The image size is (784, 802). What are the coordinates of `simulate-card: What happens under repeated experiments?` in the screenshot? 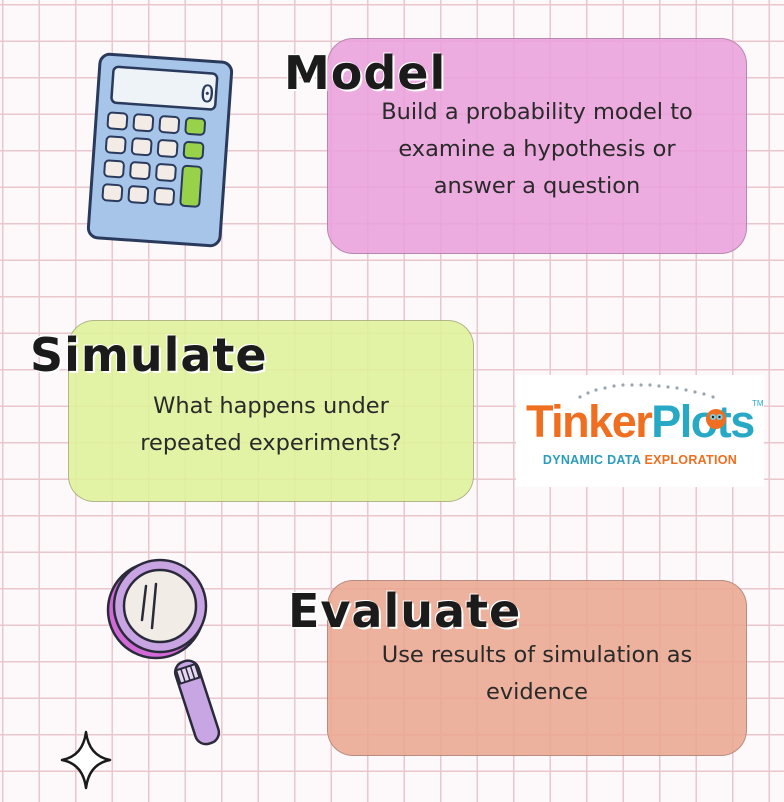 It's located at (271, 411).